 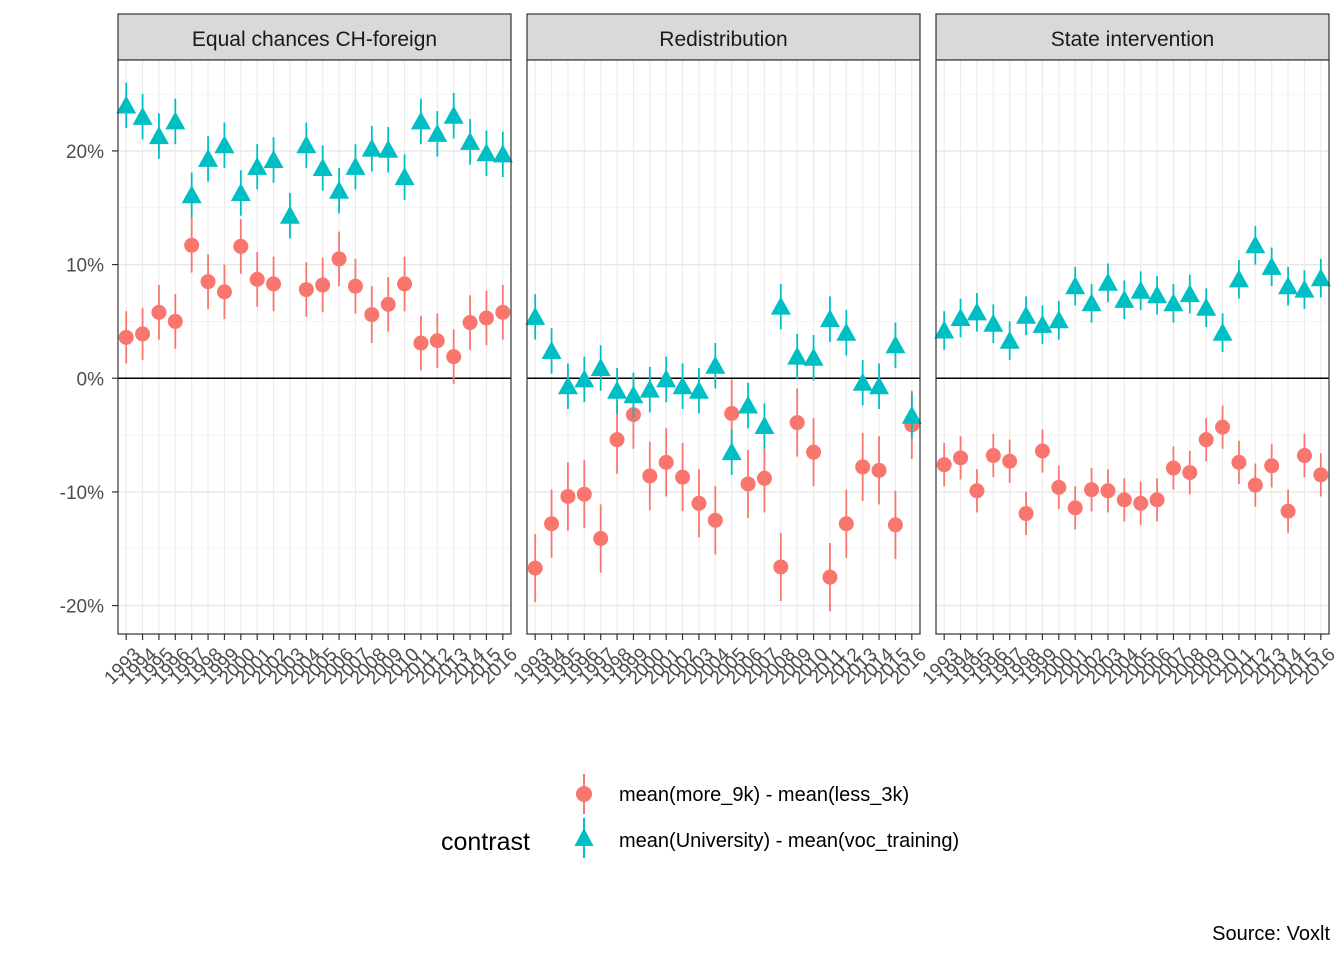 What do you see at coordinates (764, 795) in the screenshot?
I see `legend-label-more-9k: mean(more_9k) - mean(less_3k)` at bounding box center [764, 795].